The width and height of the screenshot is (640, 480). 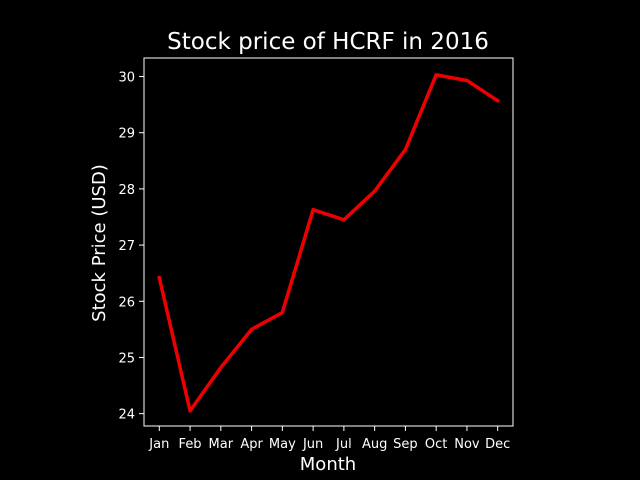 I want to click on y-tick-label: 24, so click(x=126, y=415).